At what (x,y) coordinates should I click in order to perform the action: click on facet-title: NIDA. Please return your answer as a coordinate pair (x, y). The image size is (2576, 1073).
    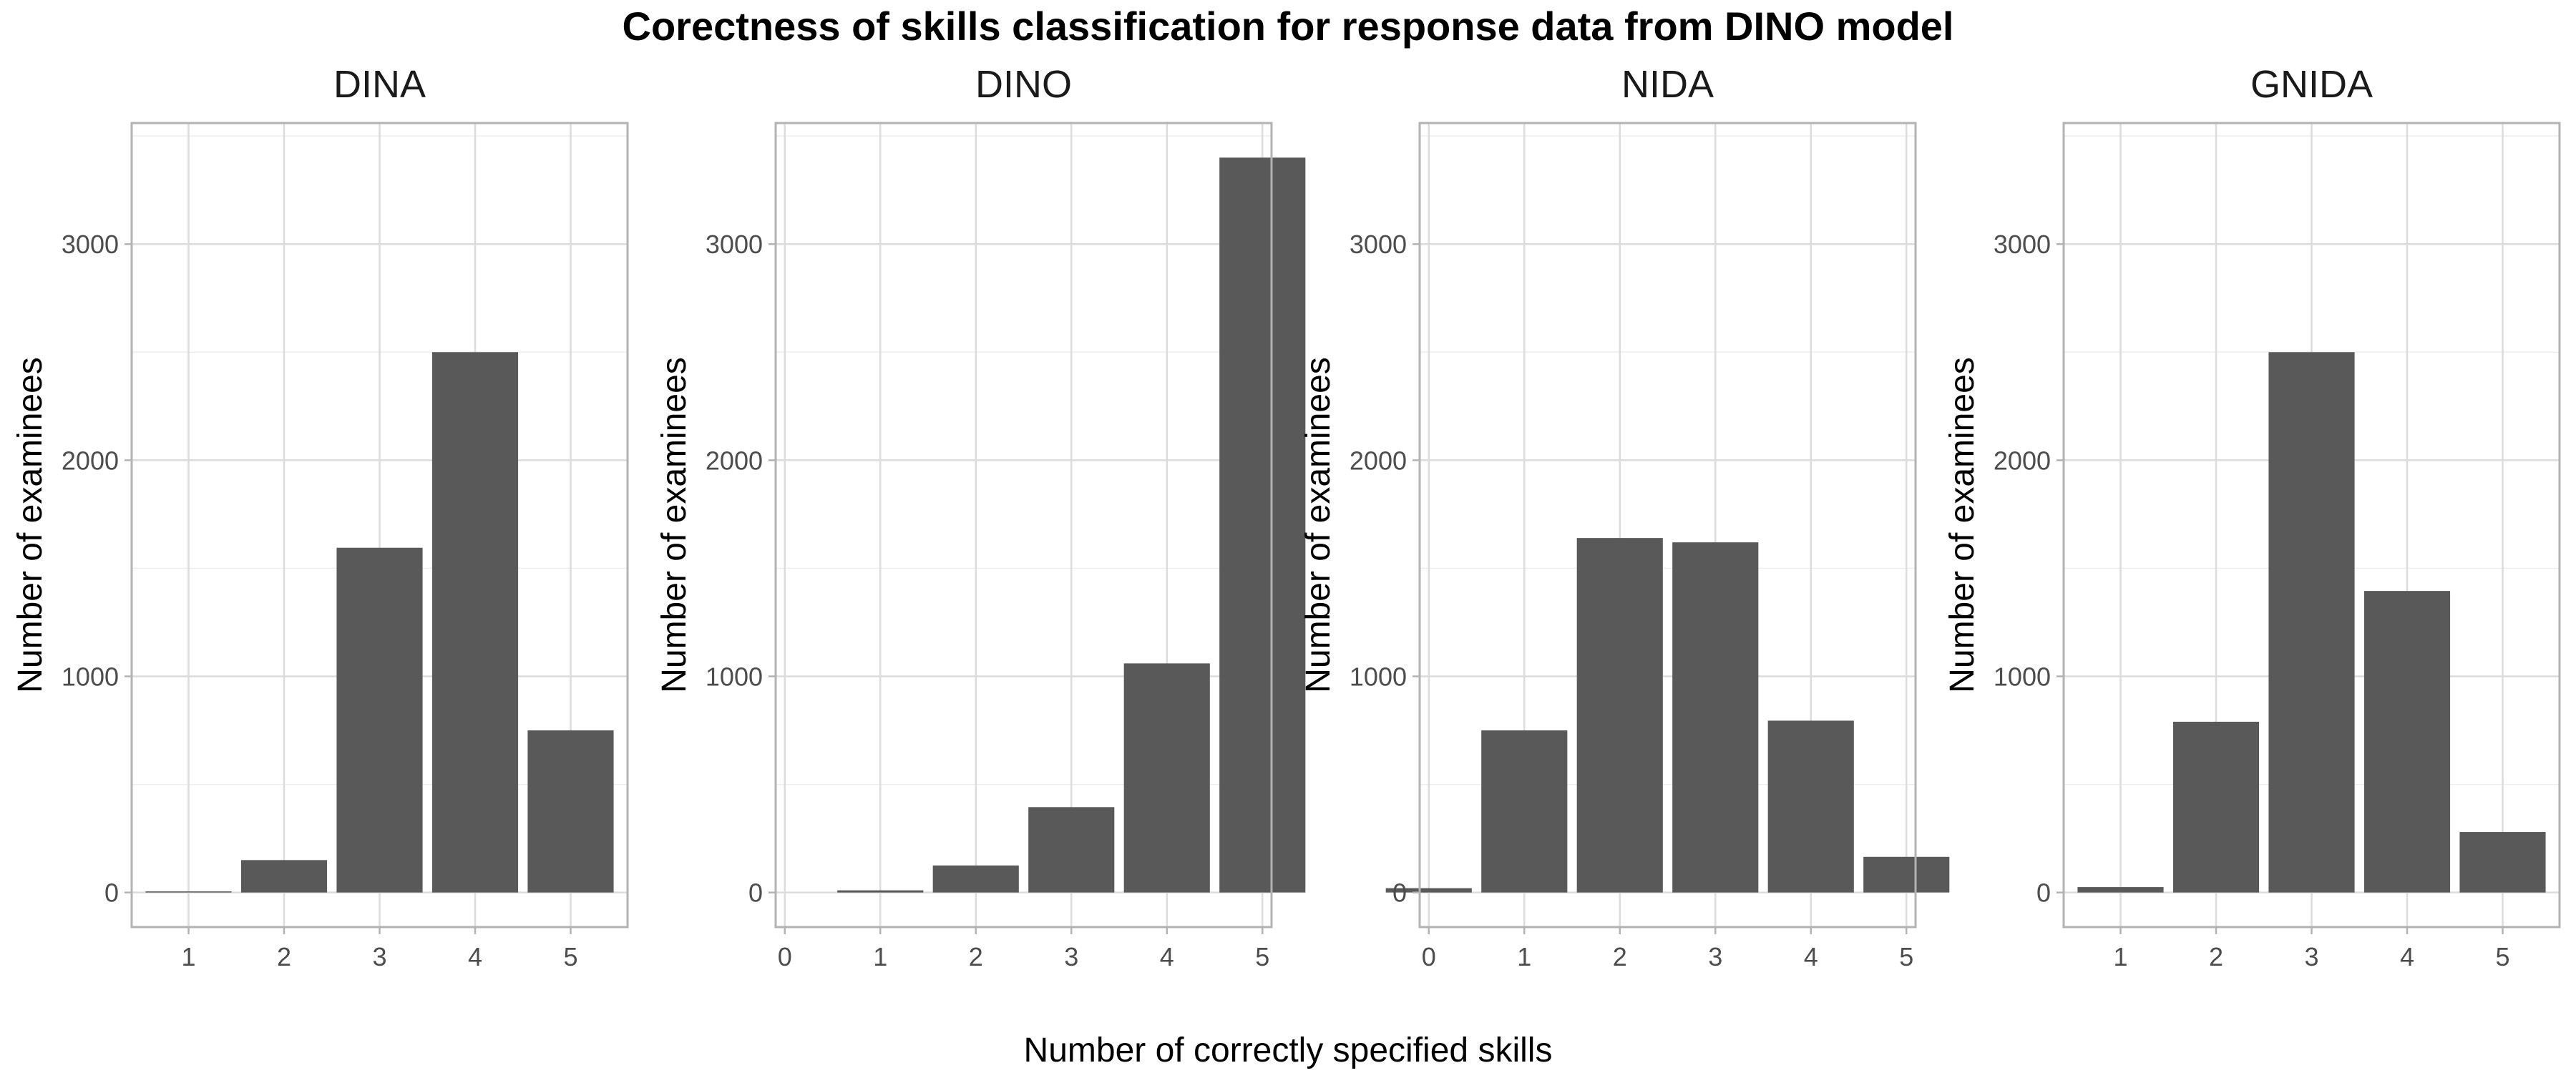
    Looking at the image, I should click on (1667, 84).